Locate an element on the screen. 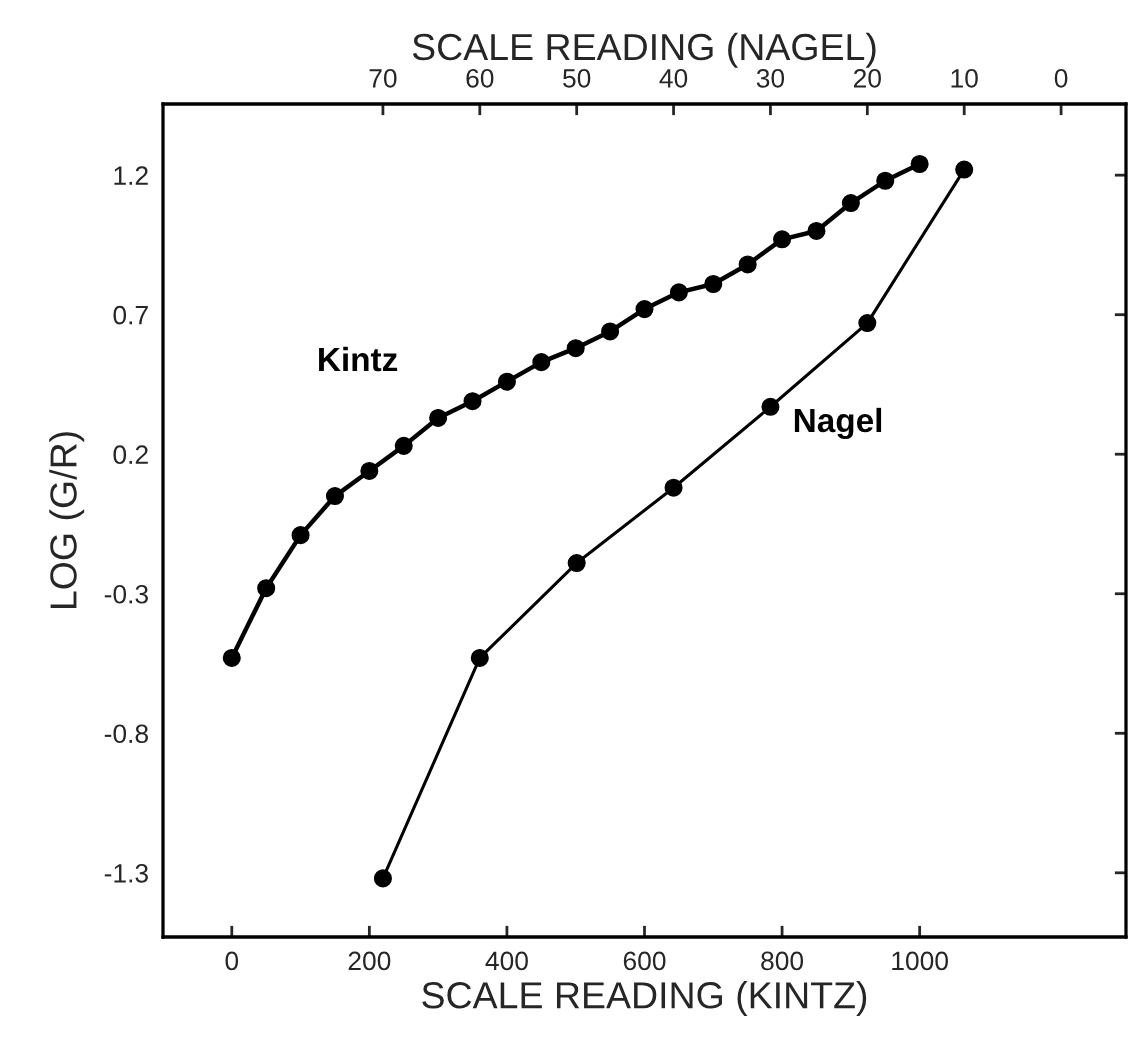  x2-axis-title: SCALE READING (NAGEL) is located at coordinates (644, 50).